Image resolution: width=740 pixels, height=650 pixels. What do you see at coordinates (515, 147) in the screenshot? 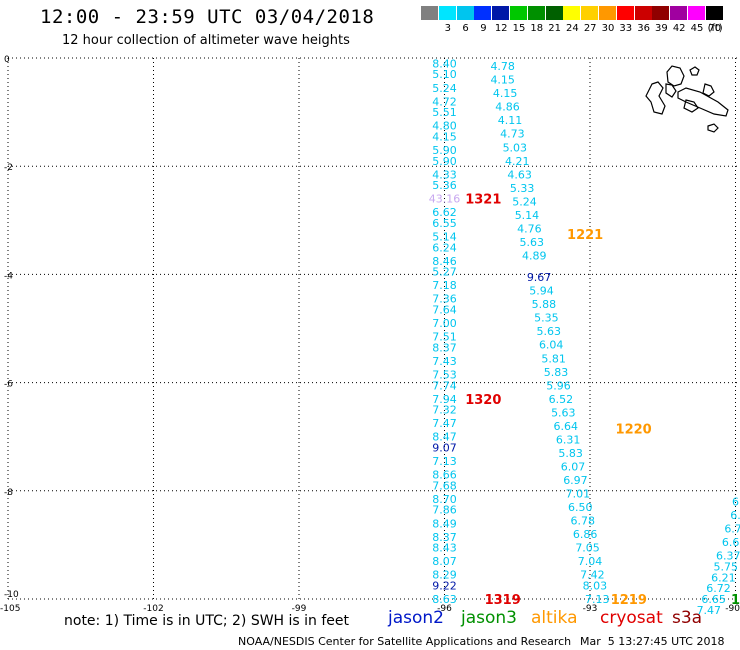
I see `wave-height-value: 5.03` at bounding box center [515, 147].